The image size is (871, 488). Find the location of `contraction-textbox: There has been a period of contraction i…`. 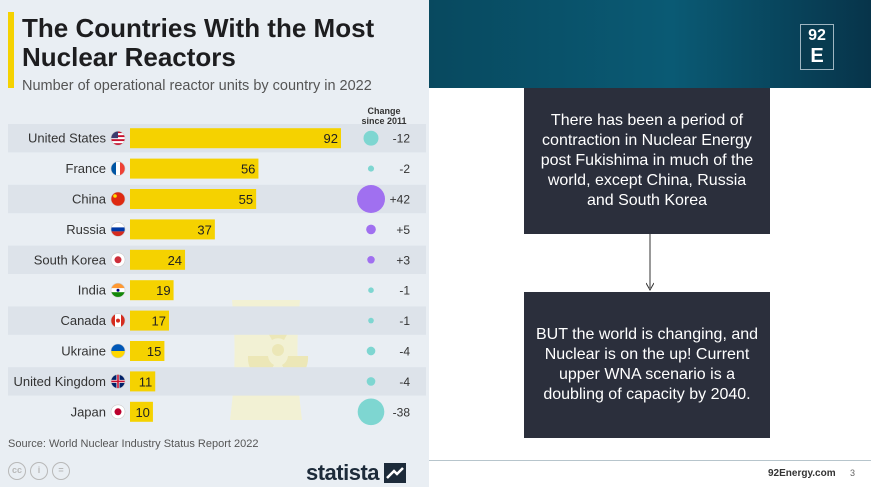

contraction-textbox: There has been a period of contraction i… is located at coordinates (647, 161).